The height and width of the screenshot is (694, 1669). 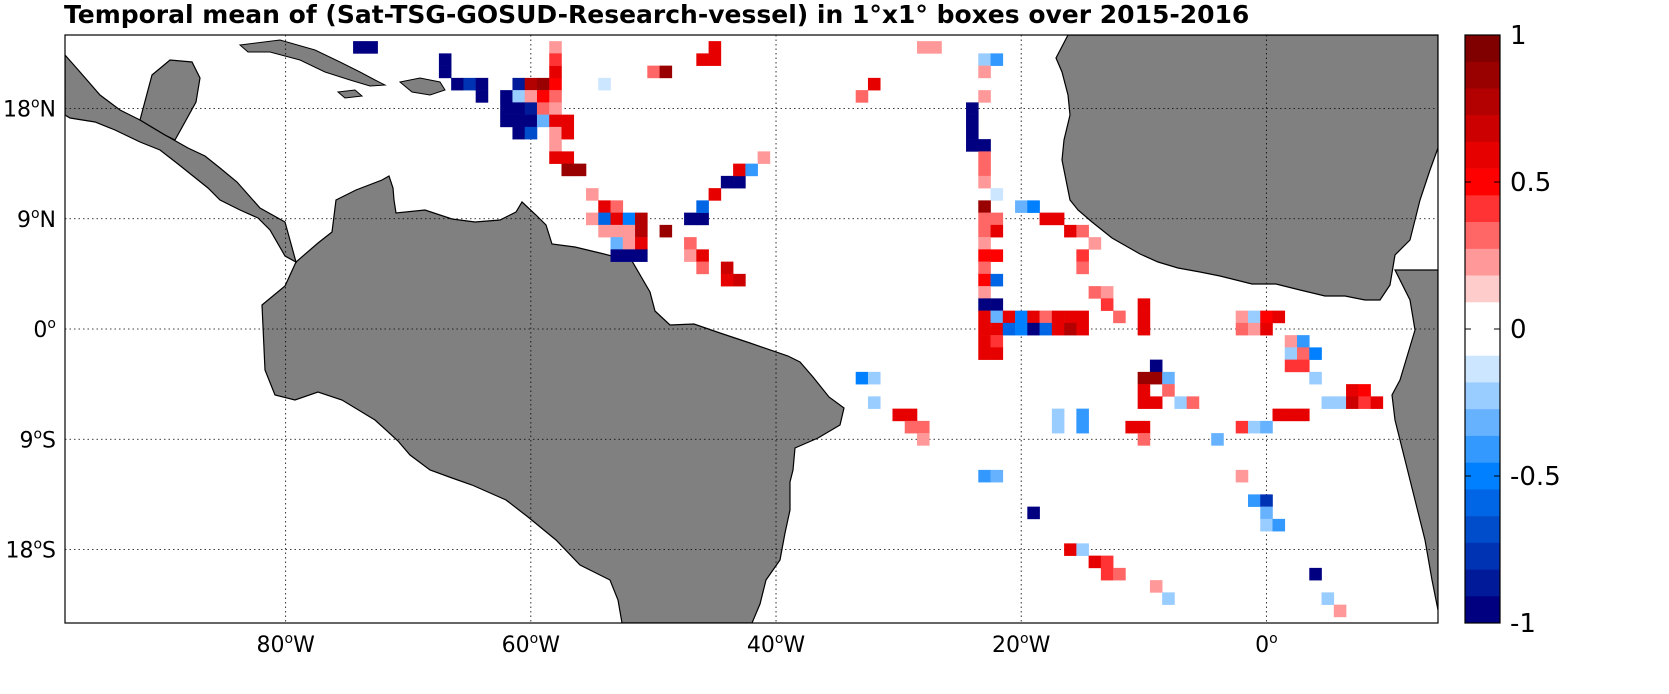 I want to click on lat-tick-label: 18oS, so click(x=30, y=550).